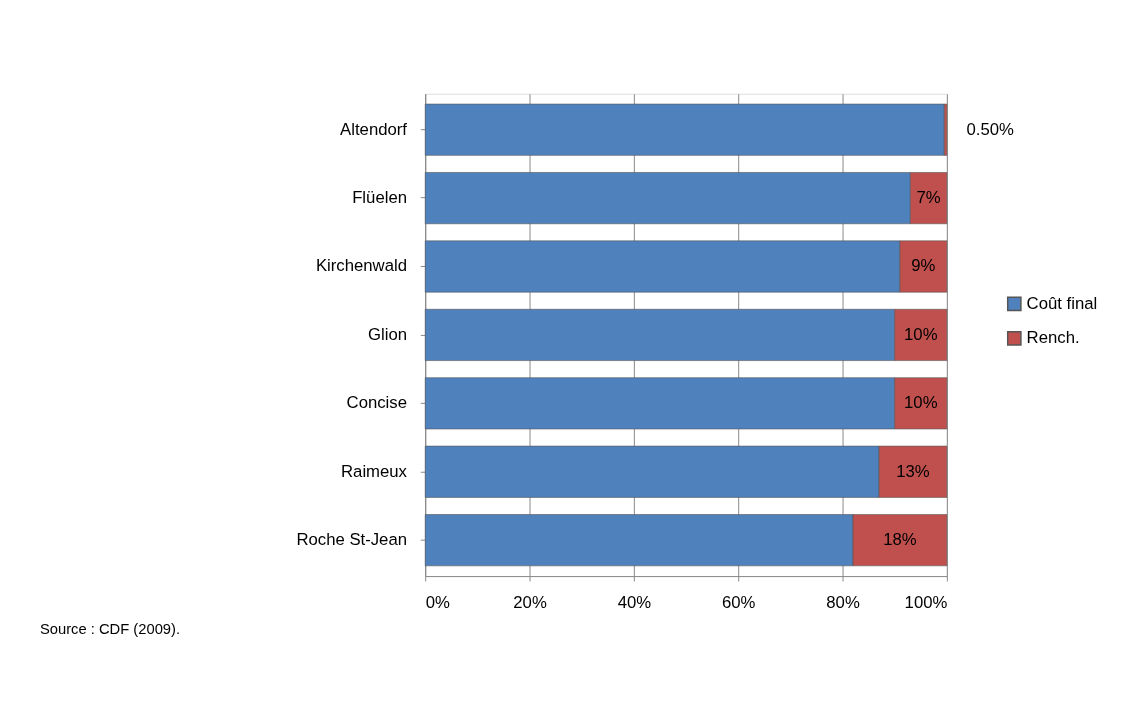 The height and width of the screenshot is (713, 1127). What do you see at coordinates (361, 266) in the screenshot?
I see `y-tick-label: Kirchenwald` at bounding box center [361, 266].